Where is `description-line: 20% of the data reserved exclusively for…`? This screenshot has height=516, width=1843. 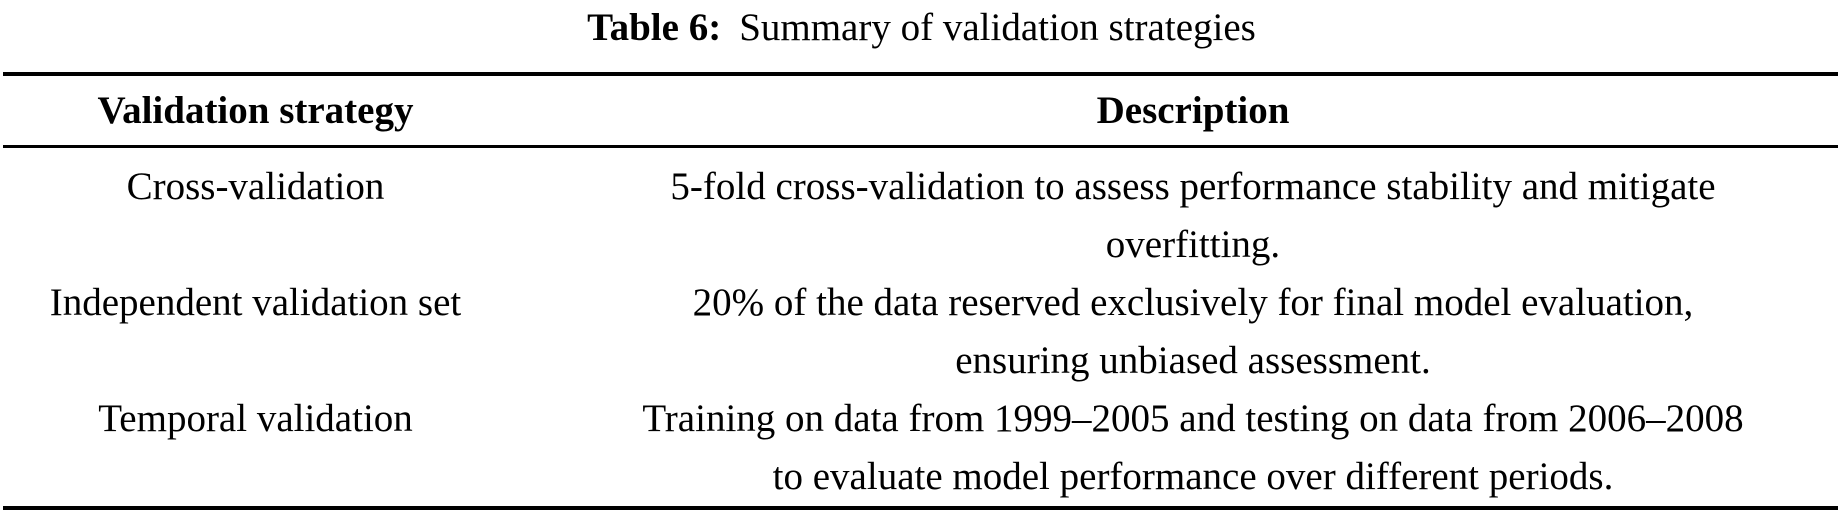 description-line: 20% of the data reserved exclusively for… is located at coordinates (1193, 302).